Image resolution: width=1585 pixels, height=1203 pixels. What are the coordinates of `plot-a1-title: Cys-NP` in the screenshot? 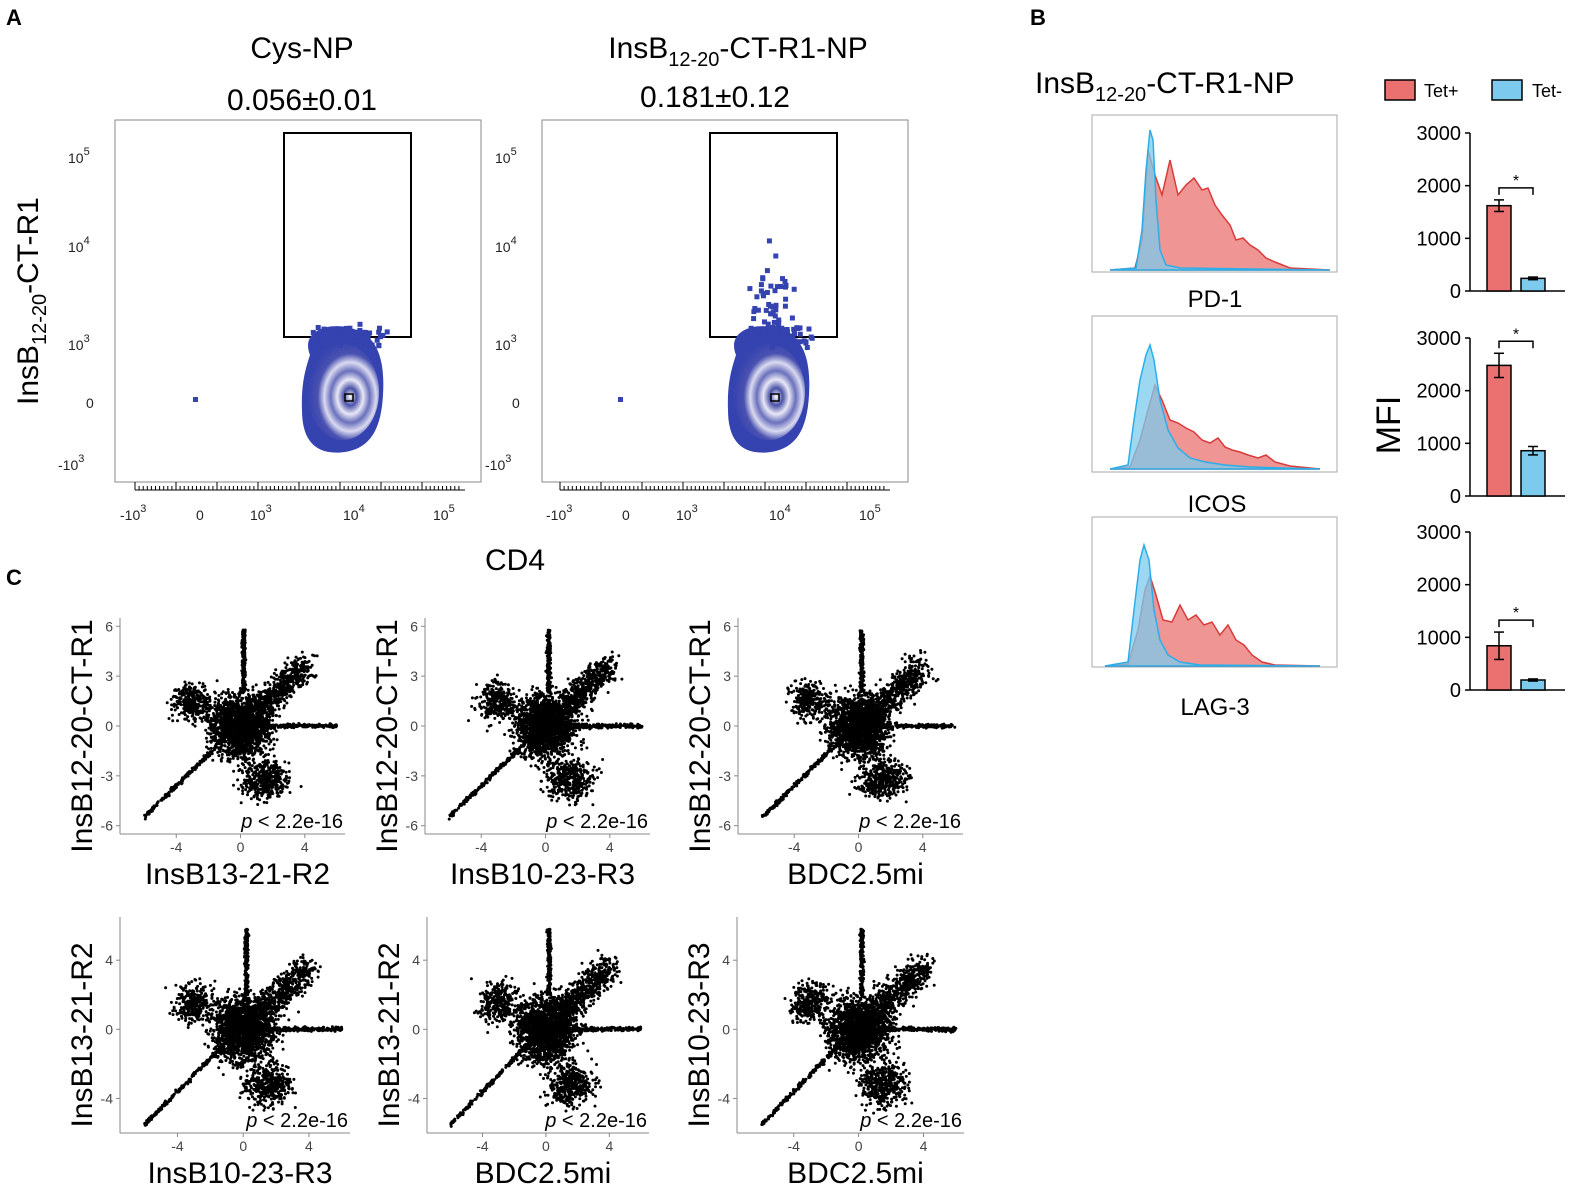 It's located at (301, 48).